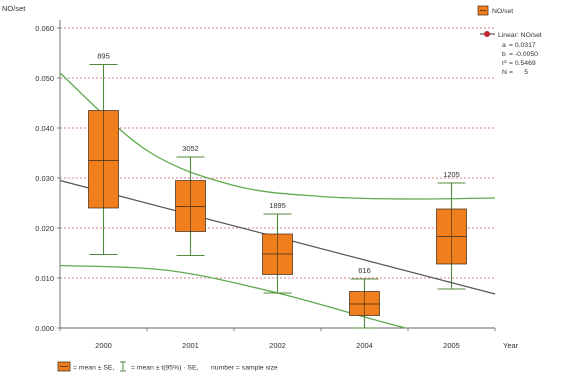  I want to click on stat-r2-value: = 0.5469, so click(522, 63).